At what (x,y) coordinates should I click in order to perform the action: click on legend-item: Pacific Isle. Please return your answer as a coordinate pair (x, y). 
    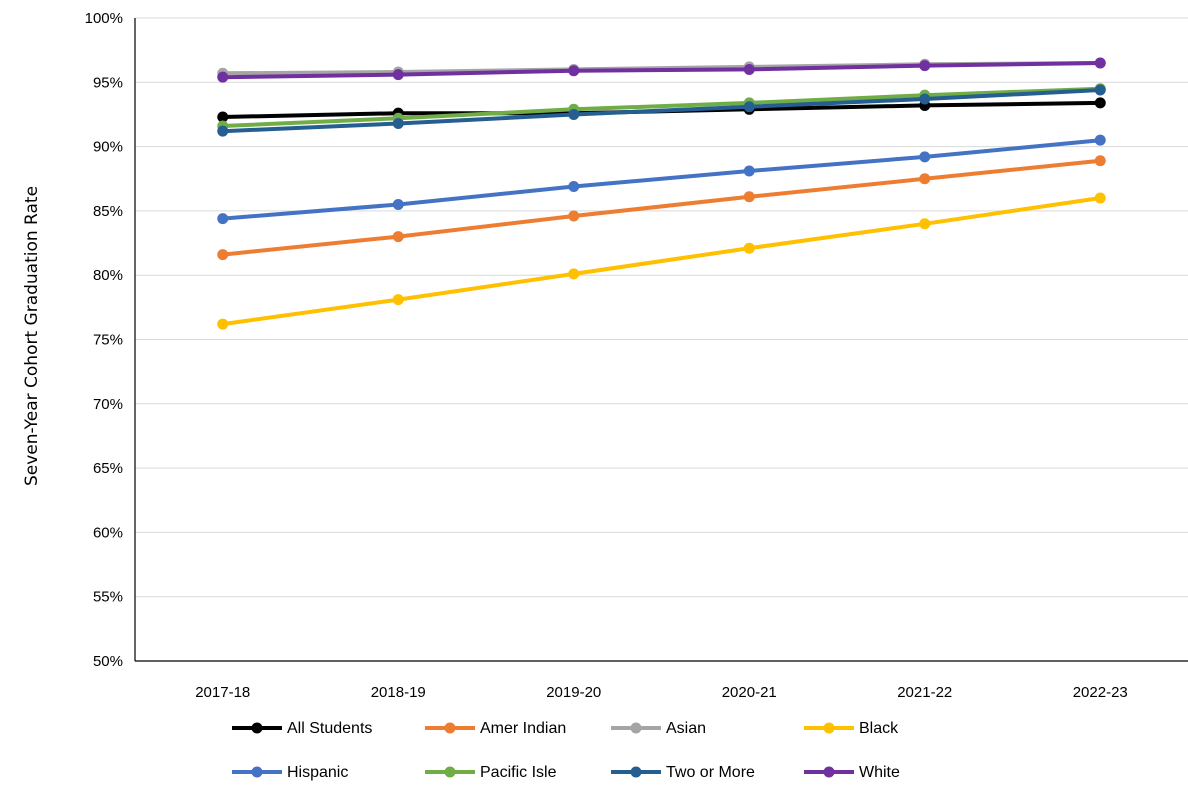
    Looking at the image, I should click on (491, 772).